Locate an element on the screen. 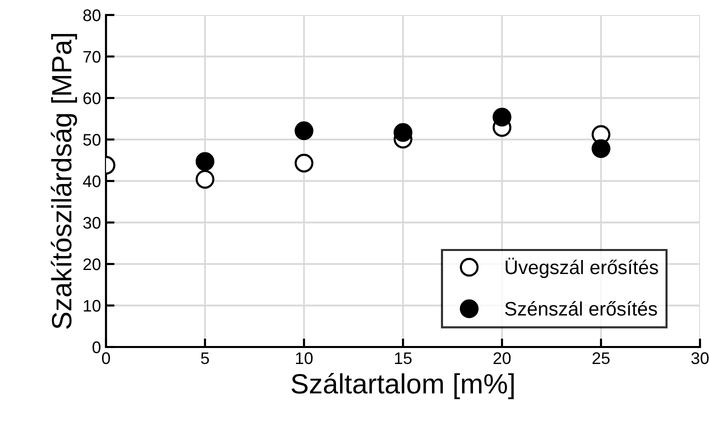  x-tick-label: 15 is located at coordinates (403, 358).